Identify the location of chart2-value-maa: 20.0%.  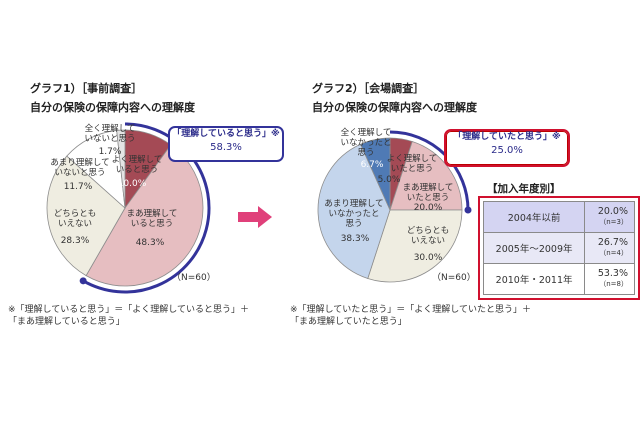
(428, 208).